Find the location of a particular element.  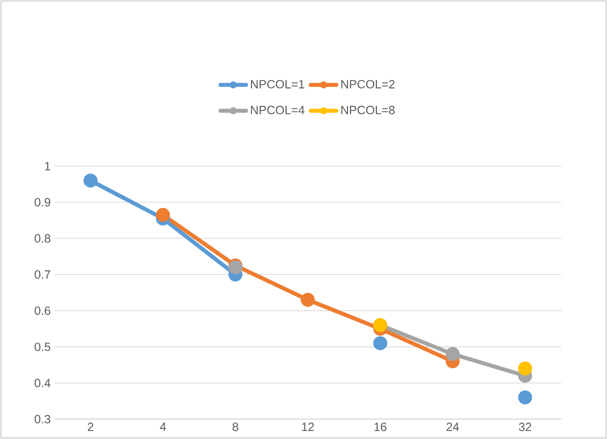

y-tick-label: 0.8 is located at coordinates (42, 238).